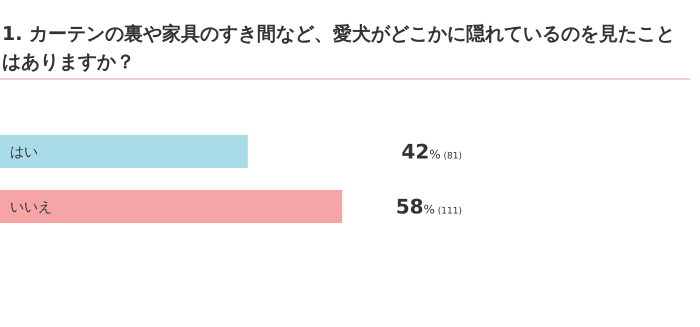 This screenshot has height=327, width=700. Describe the element at coordinates (24, 152) in the screenshot. I see `y-tick-label: はい` at that location.